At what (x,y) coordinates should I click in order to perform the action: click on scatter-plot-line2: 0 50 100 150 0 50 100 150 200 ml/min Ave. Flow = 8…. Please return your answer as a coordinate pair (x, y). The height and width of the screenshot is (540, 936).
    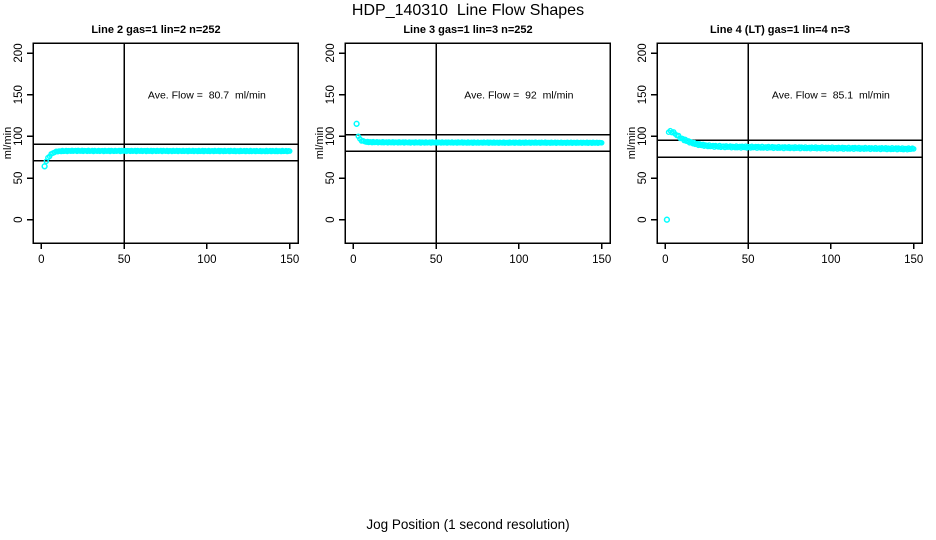
    Looking at the image, I should click on (150, 154).